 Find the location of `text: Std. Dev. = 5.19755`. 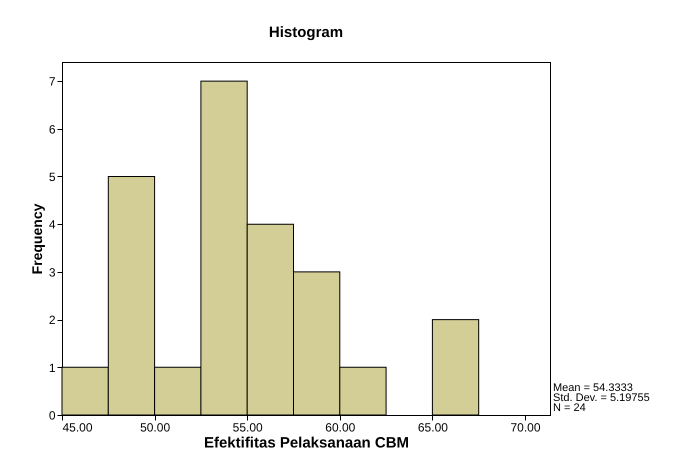

text: Std. Dev. = 5.19755 is located at coordinates (601, 398).